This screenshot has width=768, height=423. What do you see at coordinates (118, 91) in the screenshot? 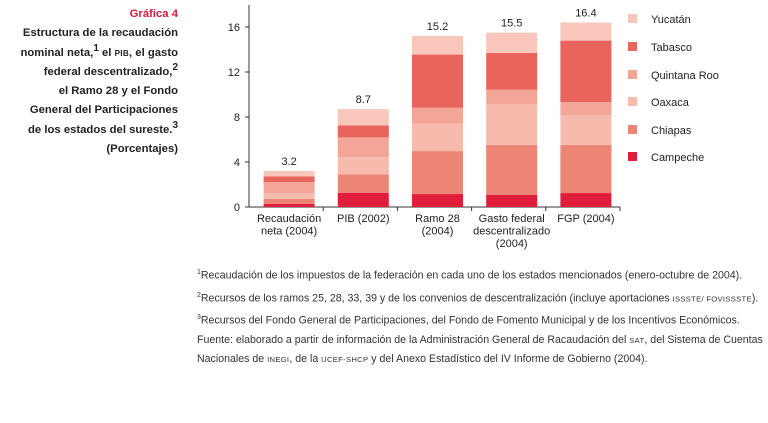
I see `title-line: el Ramo 28 y el Fondo` at bounding box center [118, 91].